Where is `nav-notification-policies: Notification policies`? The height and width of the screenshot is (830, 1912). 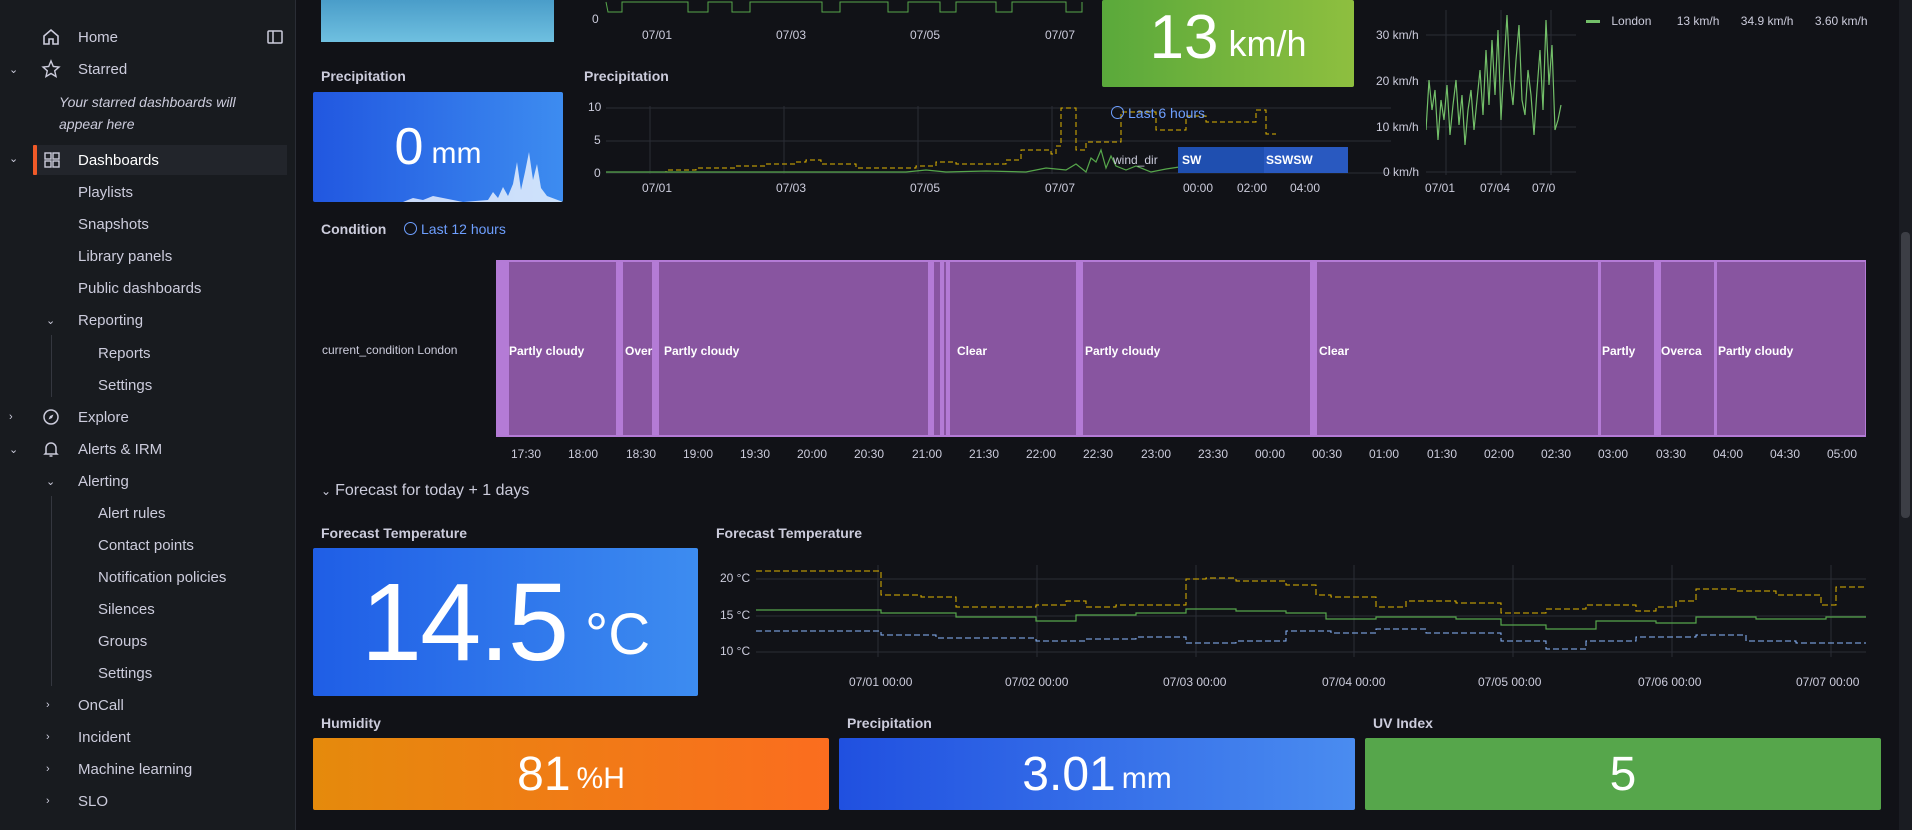
nav-notification-policies: Notification policies is located at coordinates (145, 577).